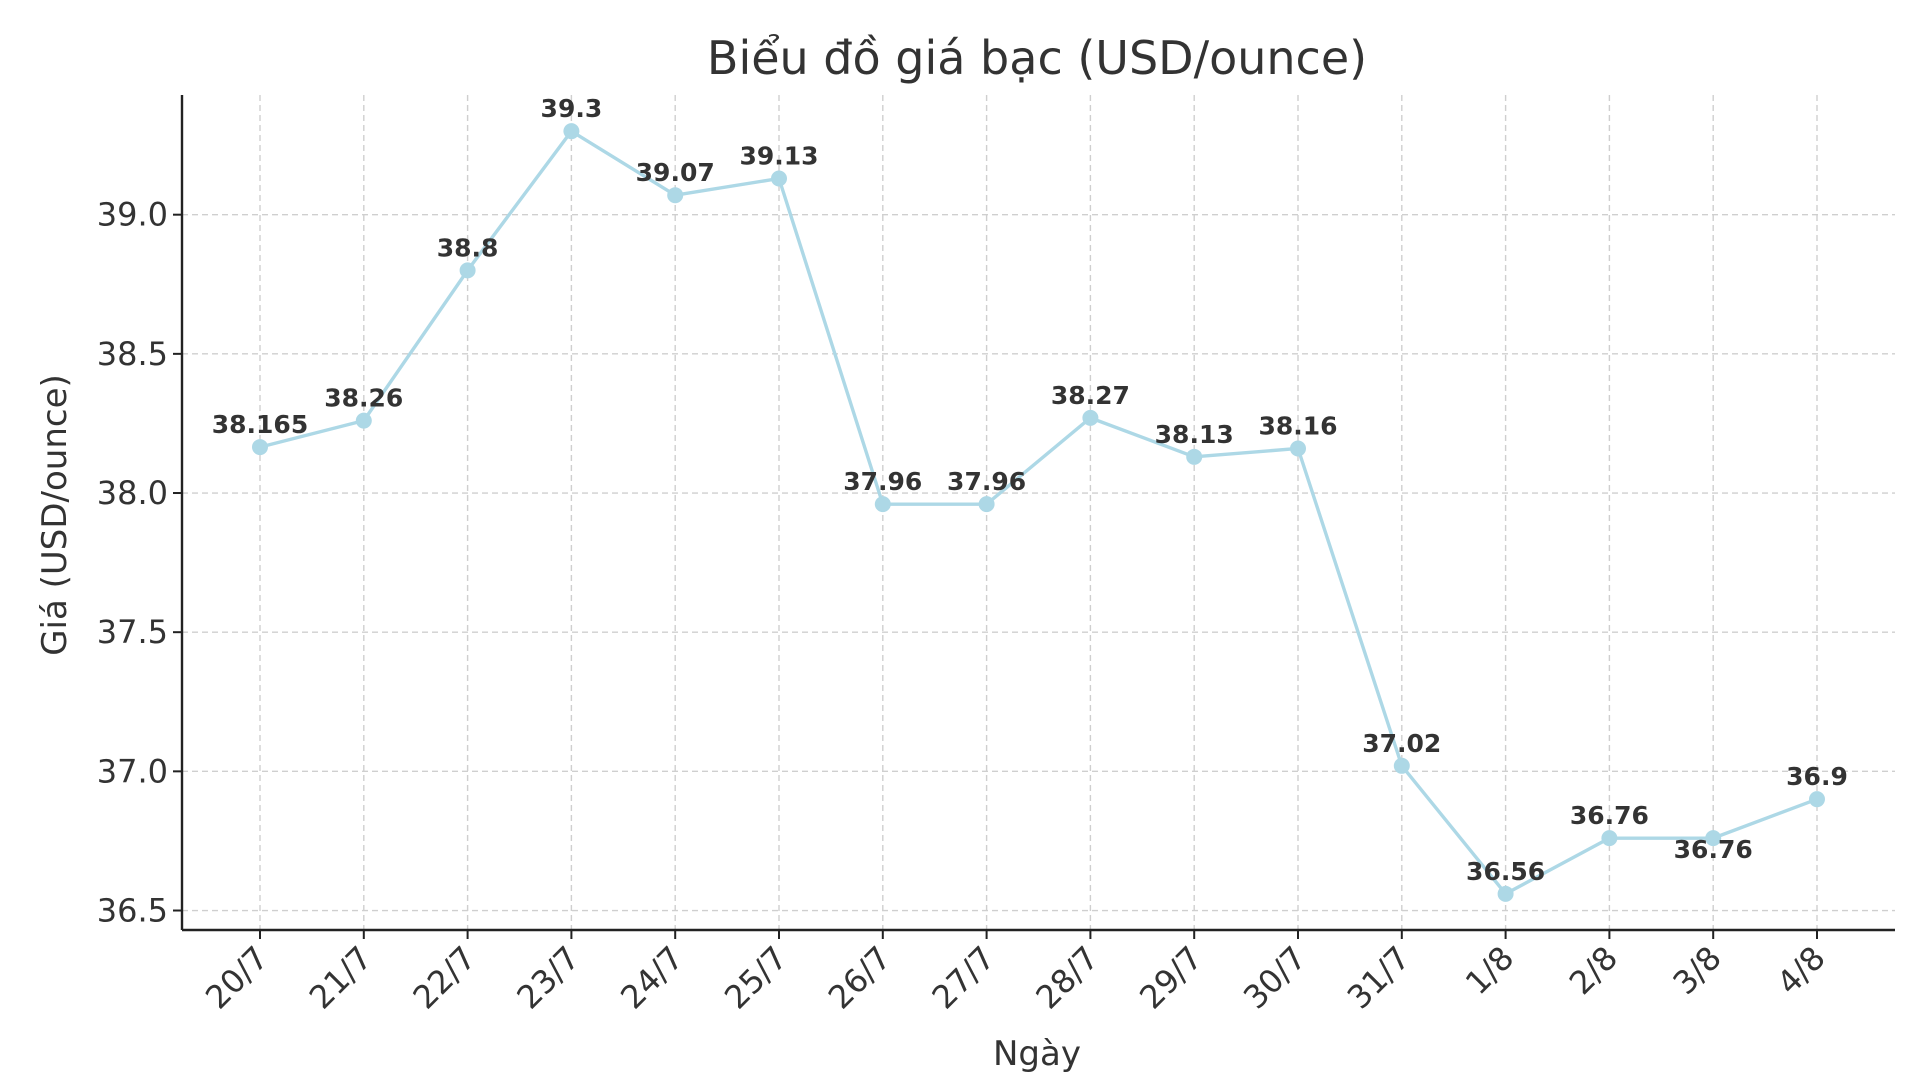  I want to click on chart-title: Biểu đồ giá bạc (USD/ounce), so click(1037, 58).